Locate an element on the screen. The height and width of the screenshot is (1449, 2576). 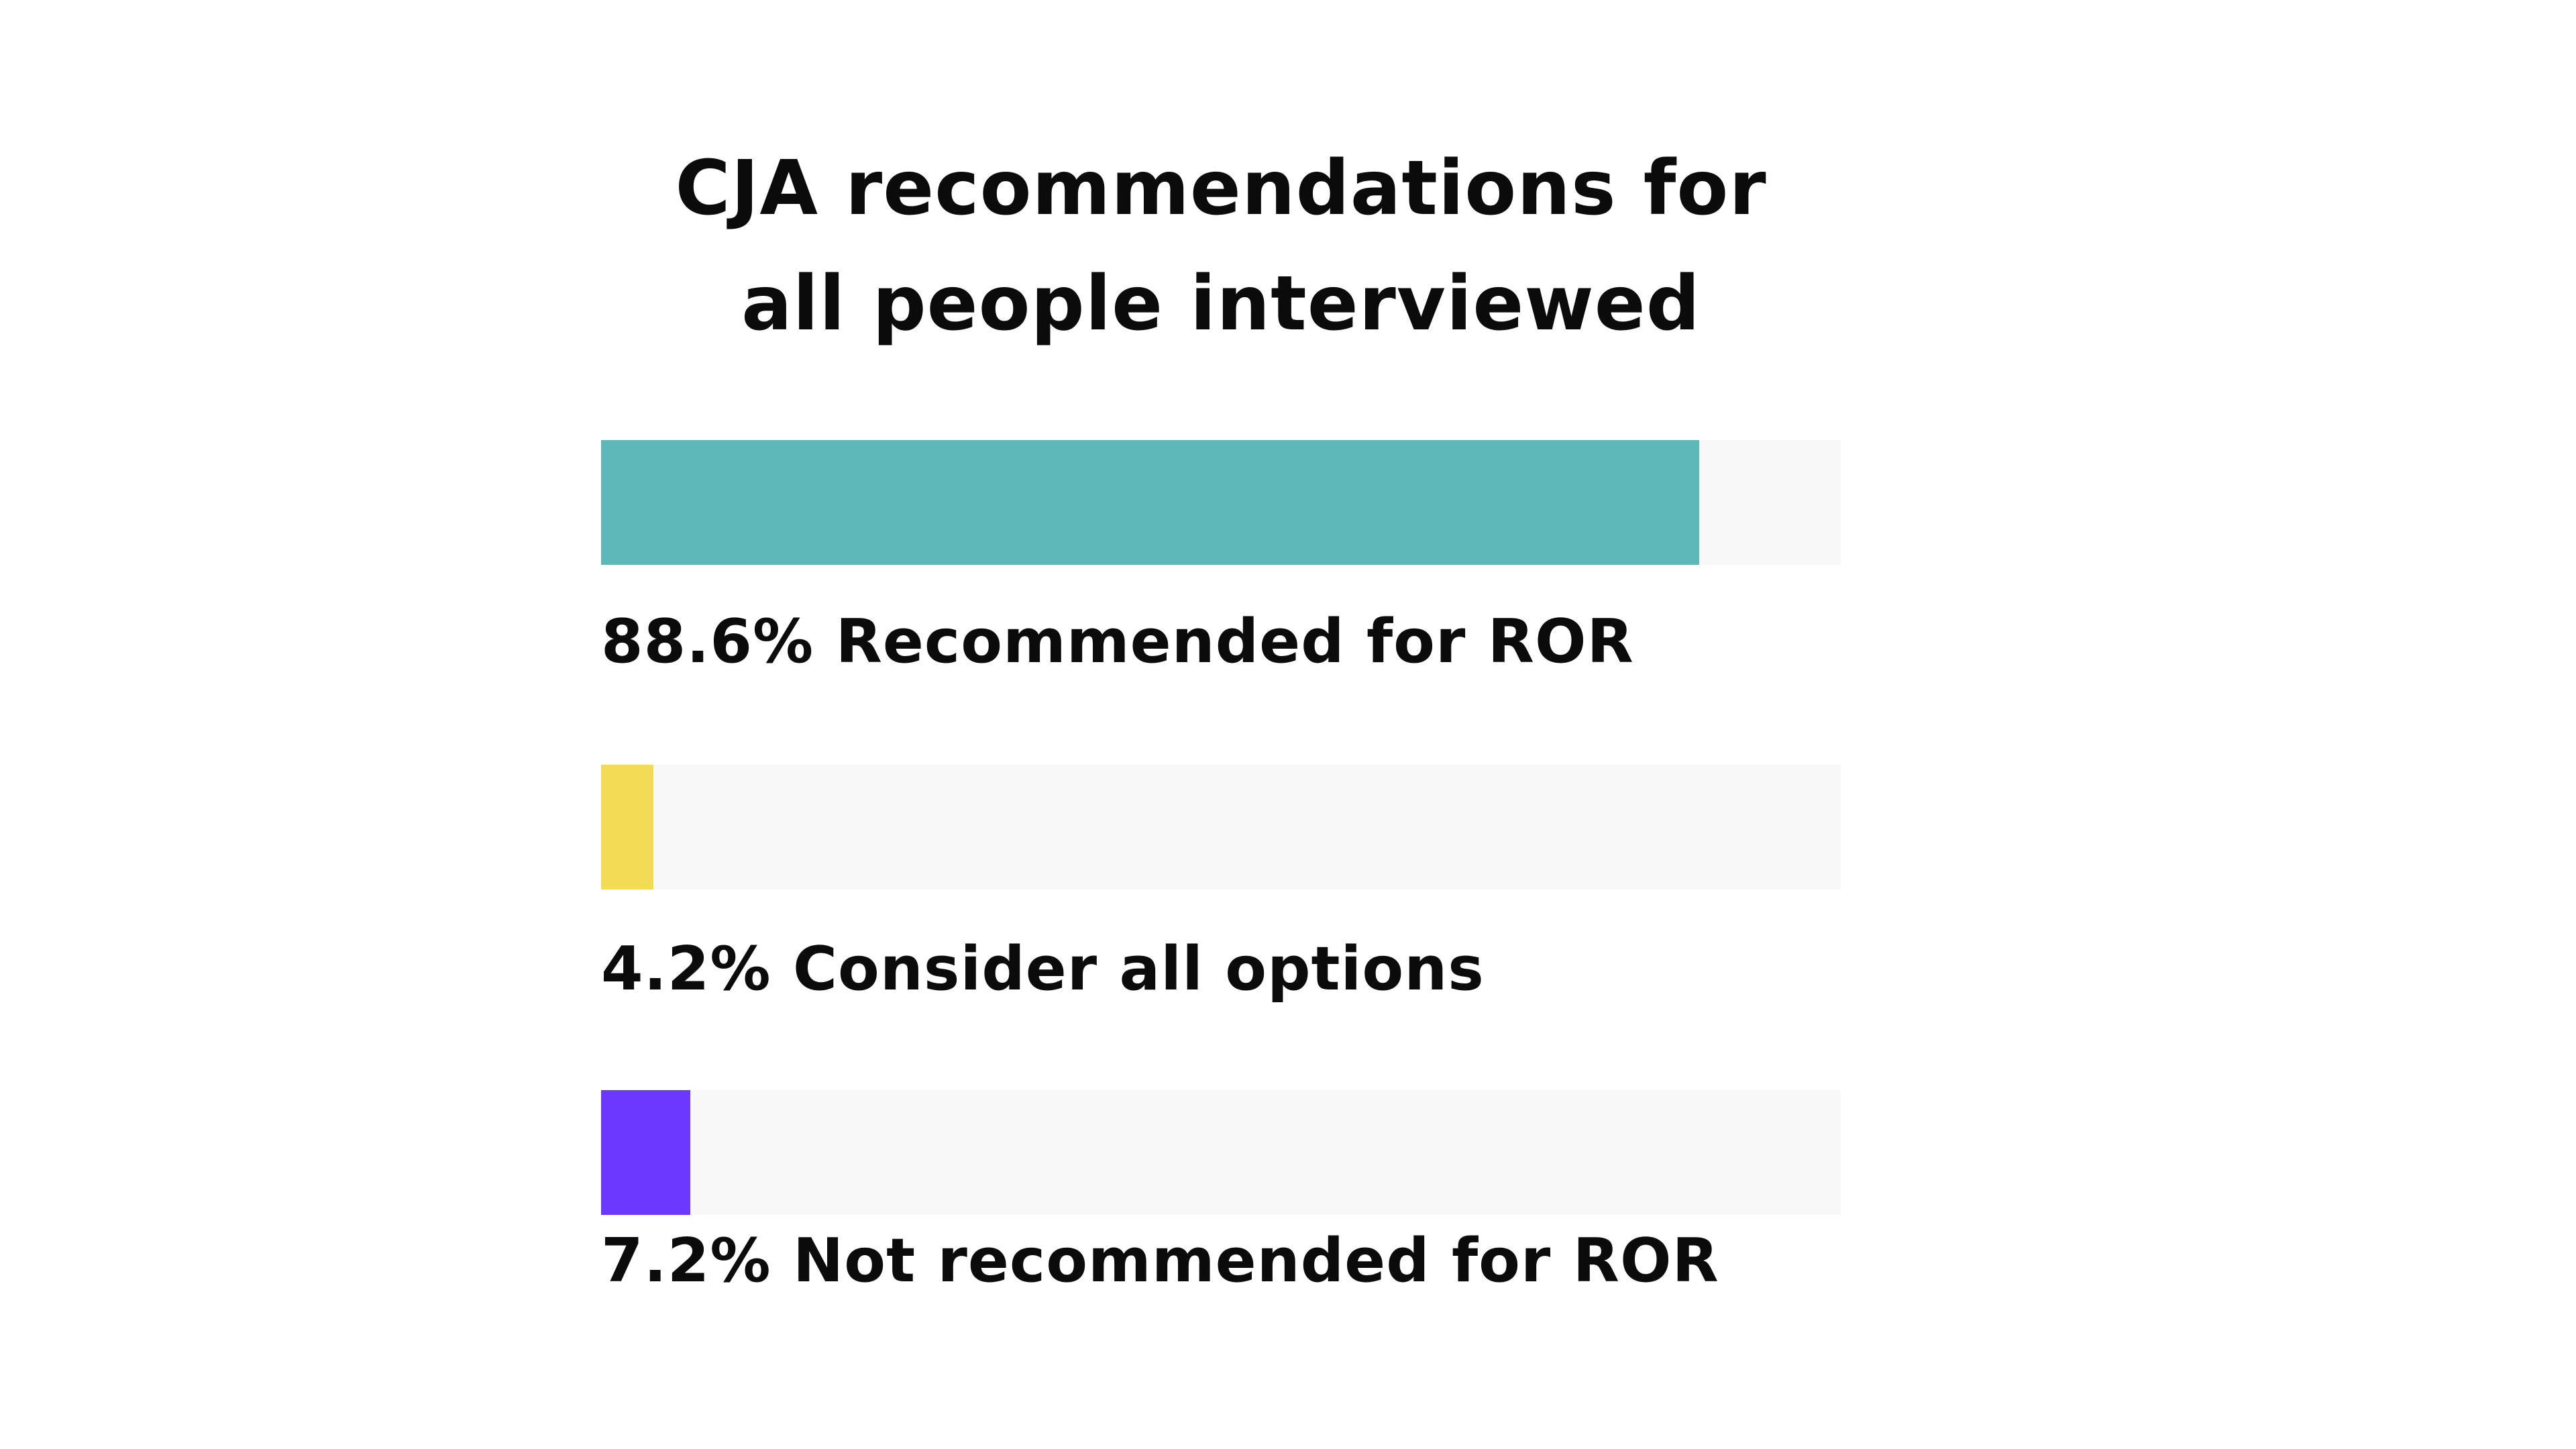
bar-row-not-recommended: 7.2% Not recommended for ROR is located at coordinates (1221, 1193).